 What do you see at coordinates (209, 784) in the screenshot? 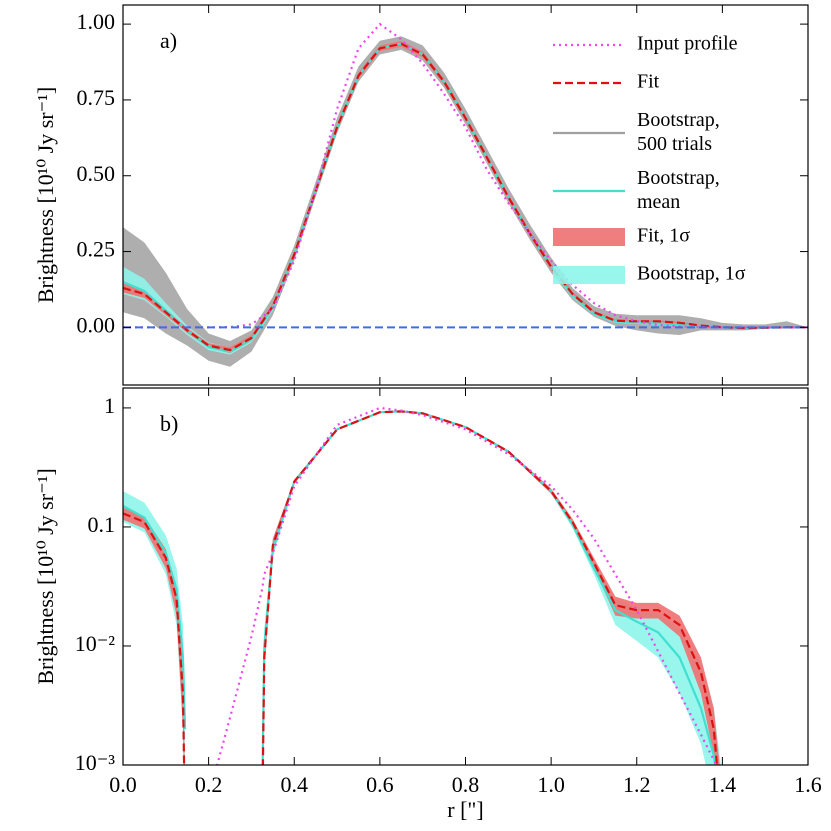
I see `x-tick-label: 0.2` at bounding box center [209, 784].